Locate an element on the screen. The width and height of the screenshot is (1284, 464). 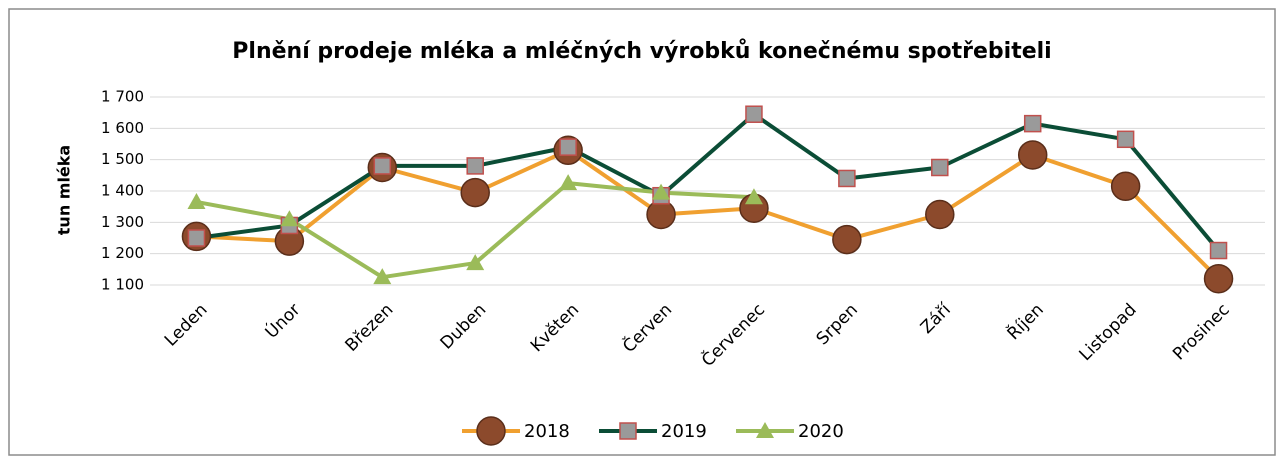
y-tick-label: 1 700 is located at coordinates (122, 97).